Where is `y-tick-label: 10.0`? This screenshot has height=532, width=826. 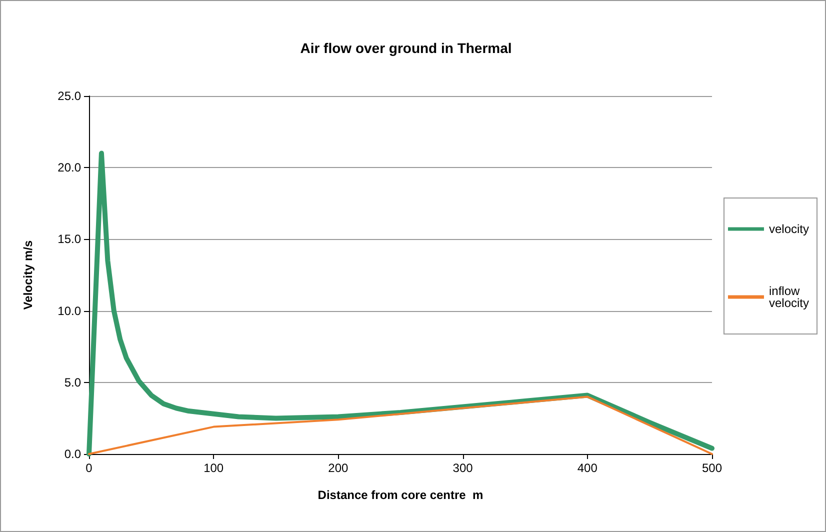 y-tick-label: 10.0 is located at coordinates (70, 311).